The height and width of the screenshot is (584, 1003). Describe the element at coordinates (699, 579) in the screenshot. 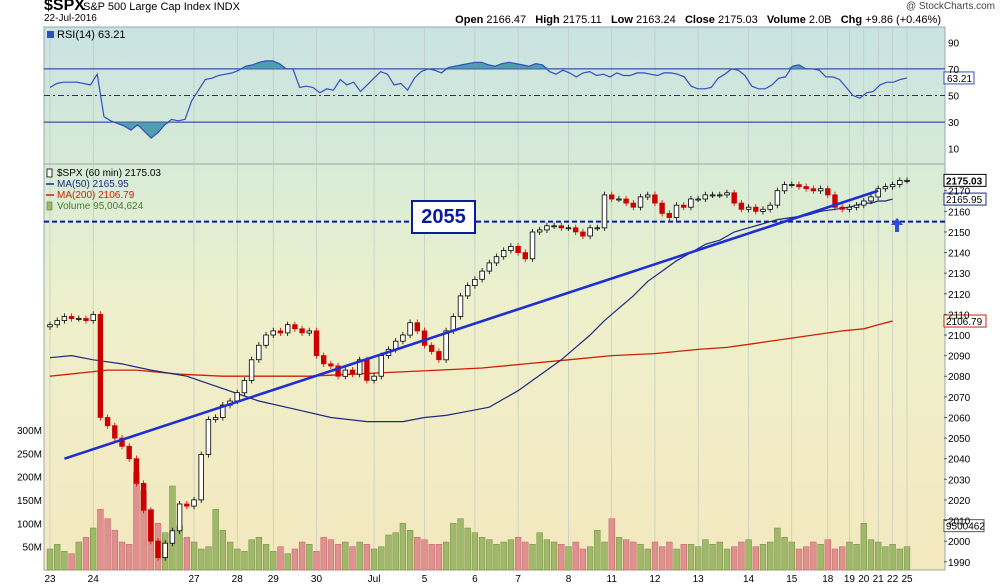

I see `x-tick-label: 13` at that location.